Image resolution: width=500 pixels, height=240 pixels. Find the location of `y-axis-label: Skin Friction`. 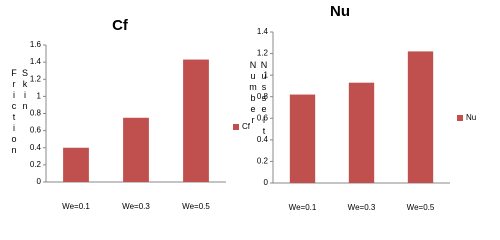

y-axis-label: Skin Friction is located at coordinates (19, 112).